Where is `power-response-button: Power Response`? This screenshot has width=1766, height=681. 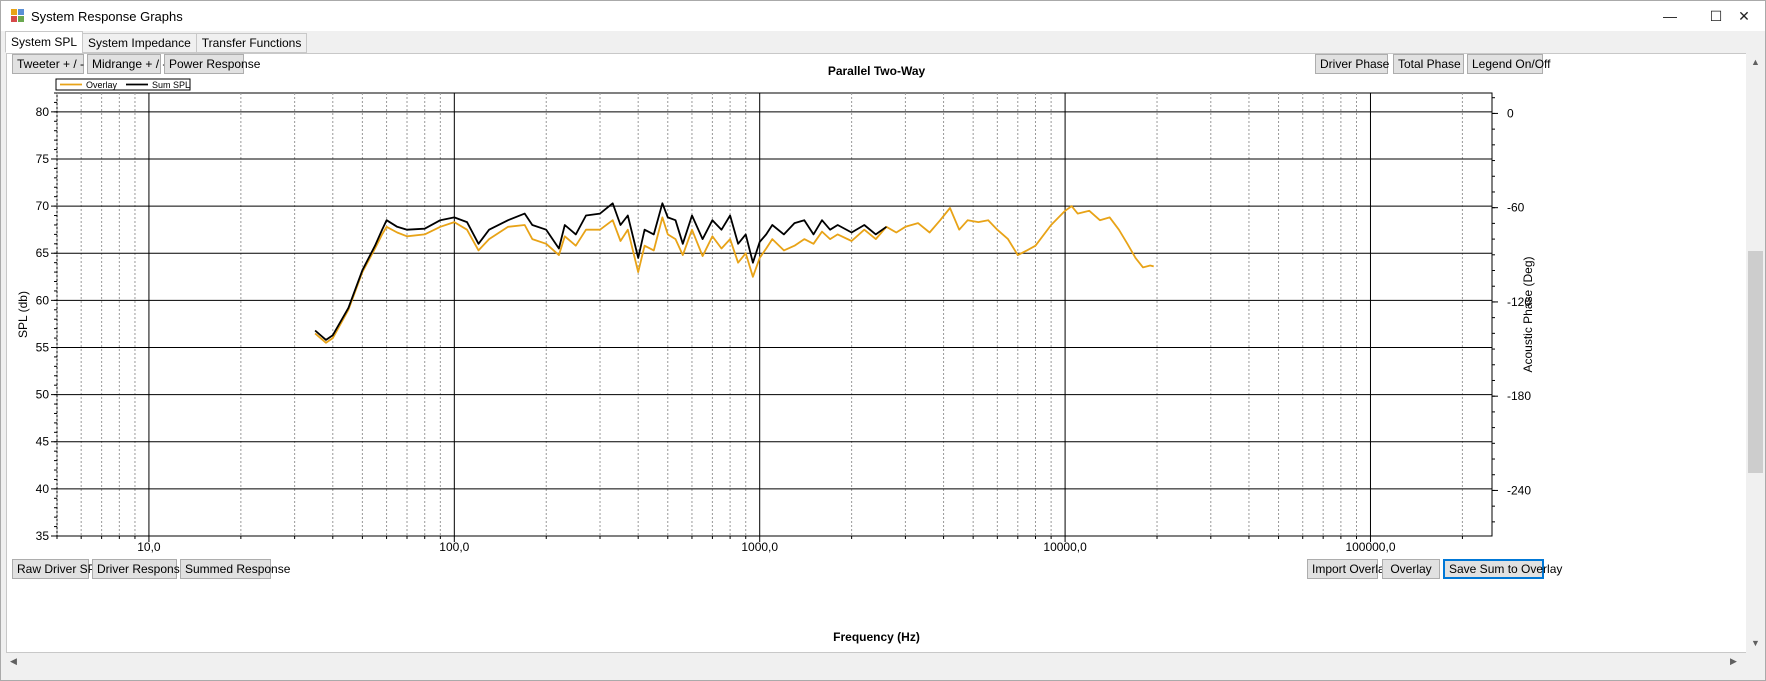
power-response-button: Power Response is located at coordinates (212, 64).